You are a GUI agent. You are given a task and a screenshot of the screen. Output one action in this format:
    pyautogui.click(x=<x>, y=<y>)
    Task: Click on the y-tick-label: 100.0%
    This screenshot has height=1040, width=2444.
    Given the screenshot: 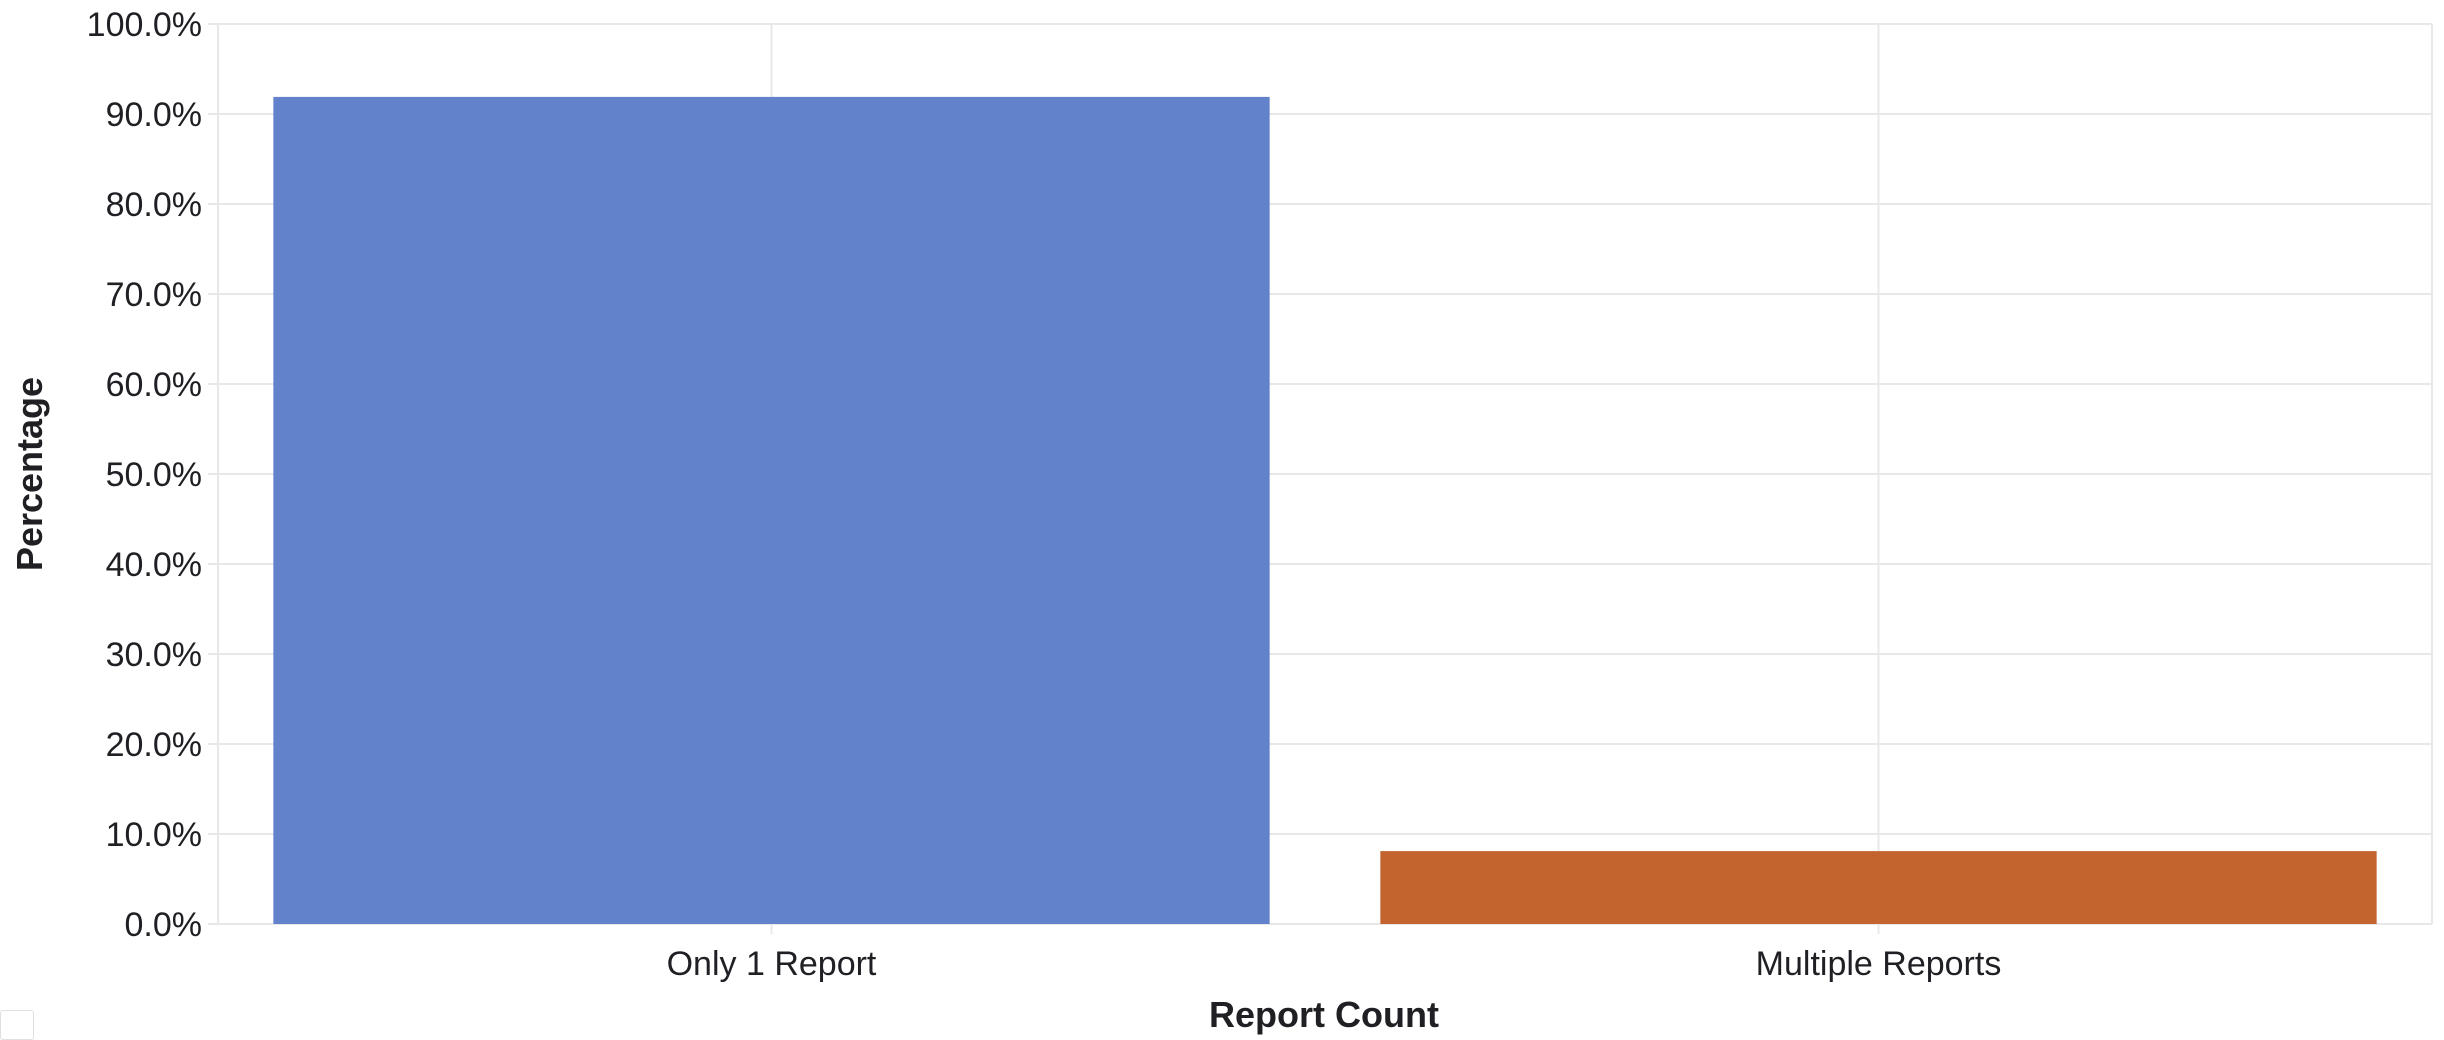 What is the action you would take?
    pyautogui.click(x=144, y=25)
    